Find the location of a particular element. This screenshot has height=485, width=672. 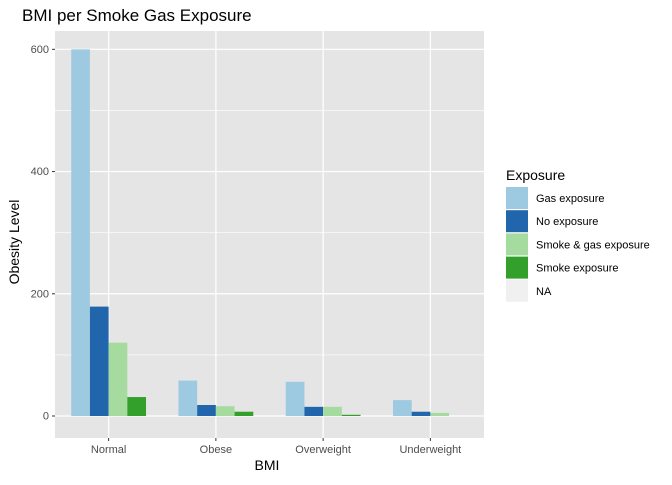

y-axis: 0 200 400 600 is located at coordinates (43, 233).